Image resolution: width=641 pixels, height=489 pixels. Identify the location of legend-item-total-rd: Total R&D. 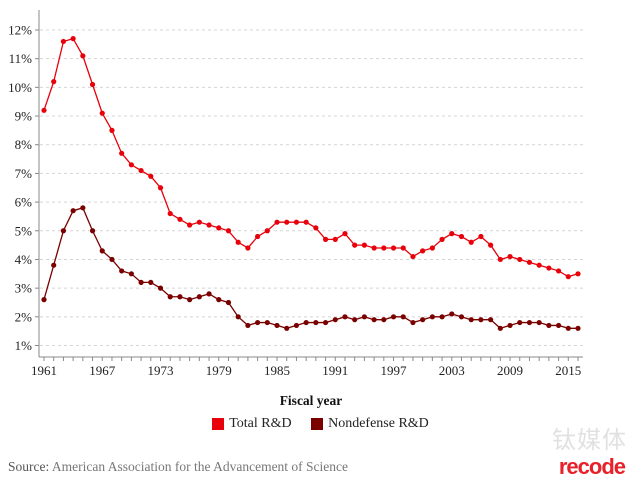
(252, 424).